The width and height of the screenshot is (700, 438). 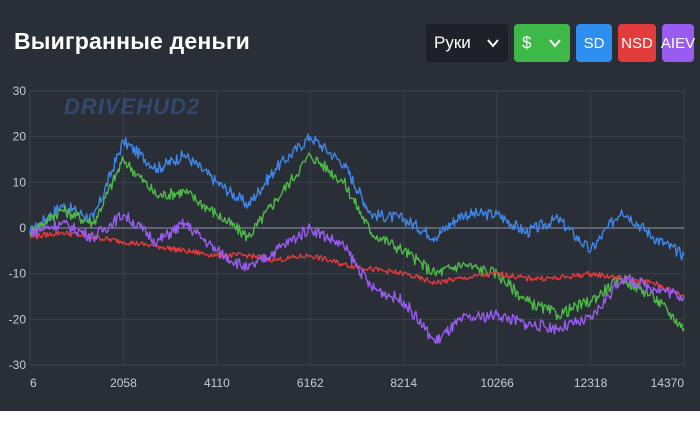 I want to click on hands-select-value: Руки, so click(x=452, y=42).